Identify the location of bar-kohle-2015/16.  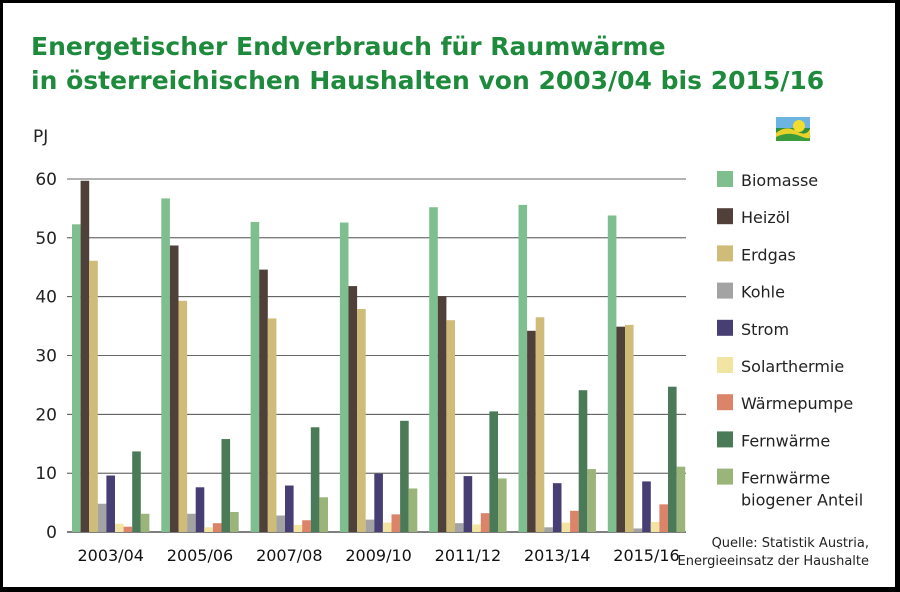
(638, 530).